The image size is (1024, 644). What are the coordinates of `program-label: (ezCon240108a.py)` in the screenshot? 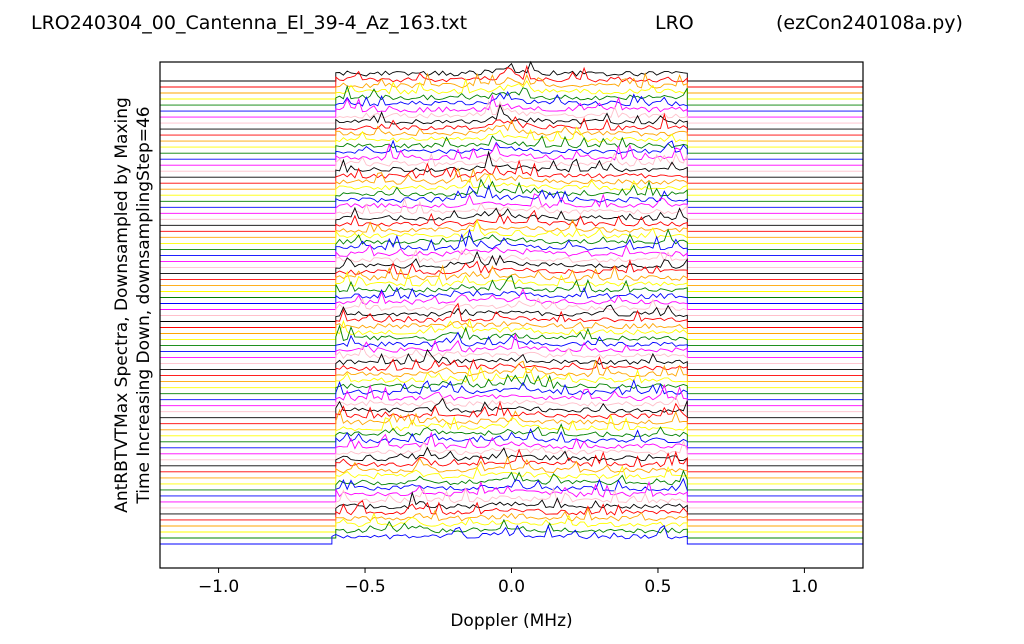 It's located at (869, 23).